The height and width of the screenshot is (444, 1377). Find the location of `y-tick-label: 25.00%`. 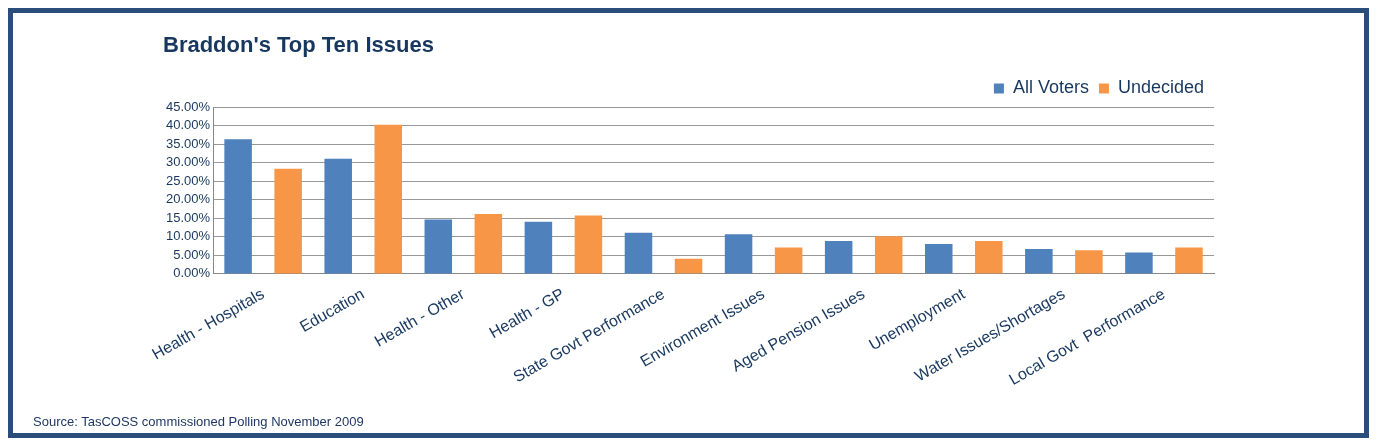

y-tick-label: 25.00% is located at coordinates (188, 180).